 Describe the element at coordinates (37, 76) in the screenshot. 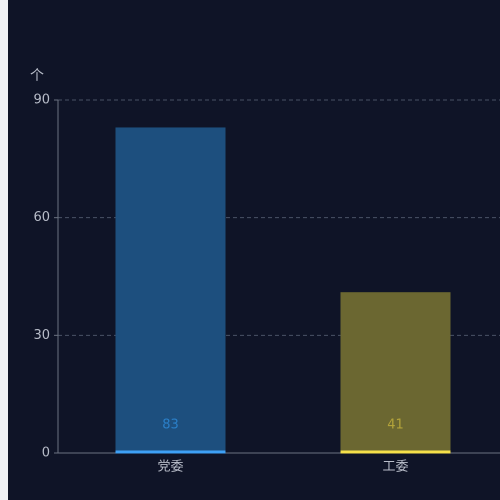

I see `y-axis-label: 个` at that location.